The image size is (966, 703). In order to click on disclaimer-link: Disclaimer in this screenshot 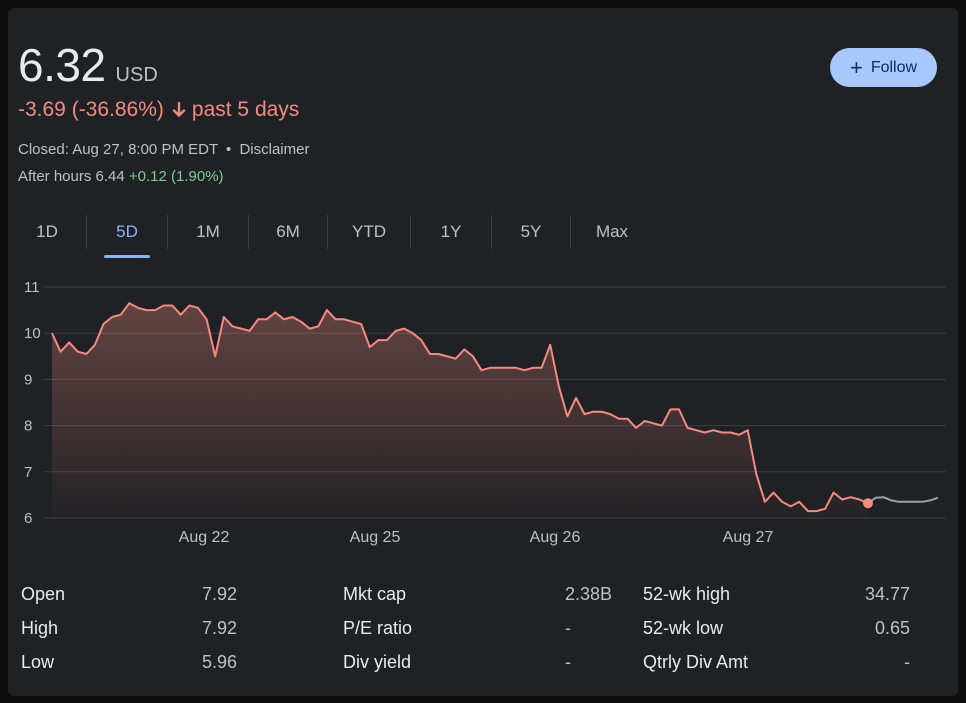, I will do `click(274, 149)`.